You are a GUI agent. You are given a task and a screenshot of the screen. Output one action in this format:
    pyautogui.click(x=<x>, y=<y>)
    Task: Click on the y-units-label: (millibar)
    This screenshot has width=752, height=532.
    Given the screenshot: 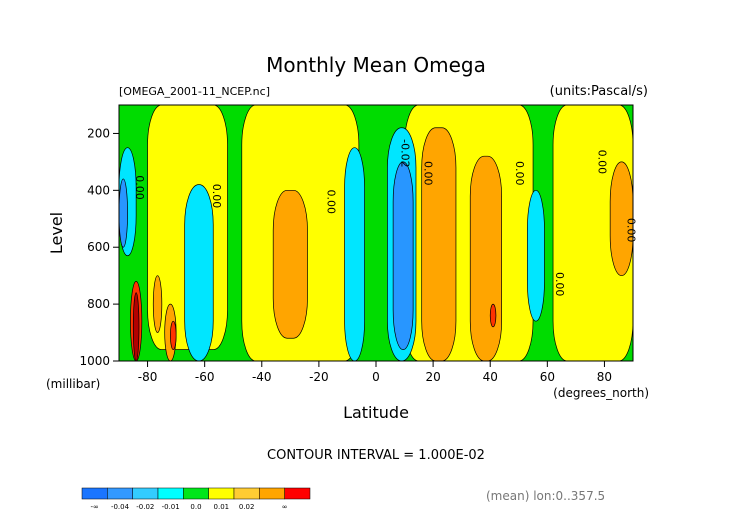 What is the action you would take?
    pyautogui.click(x=73, y=384)
    